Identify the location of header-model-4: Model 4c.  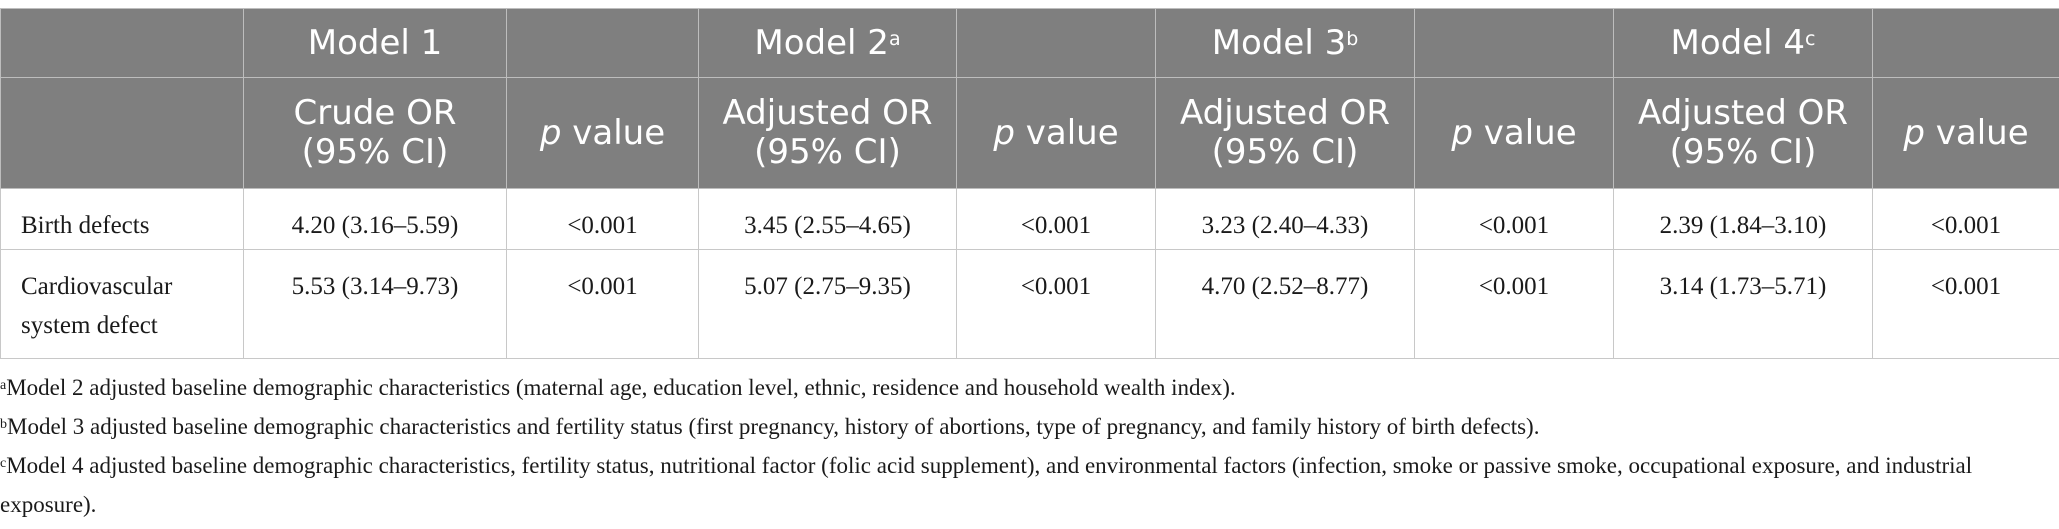
(1743, 43).